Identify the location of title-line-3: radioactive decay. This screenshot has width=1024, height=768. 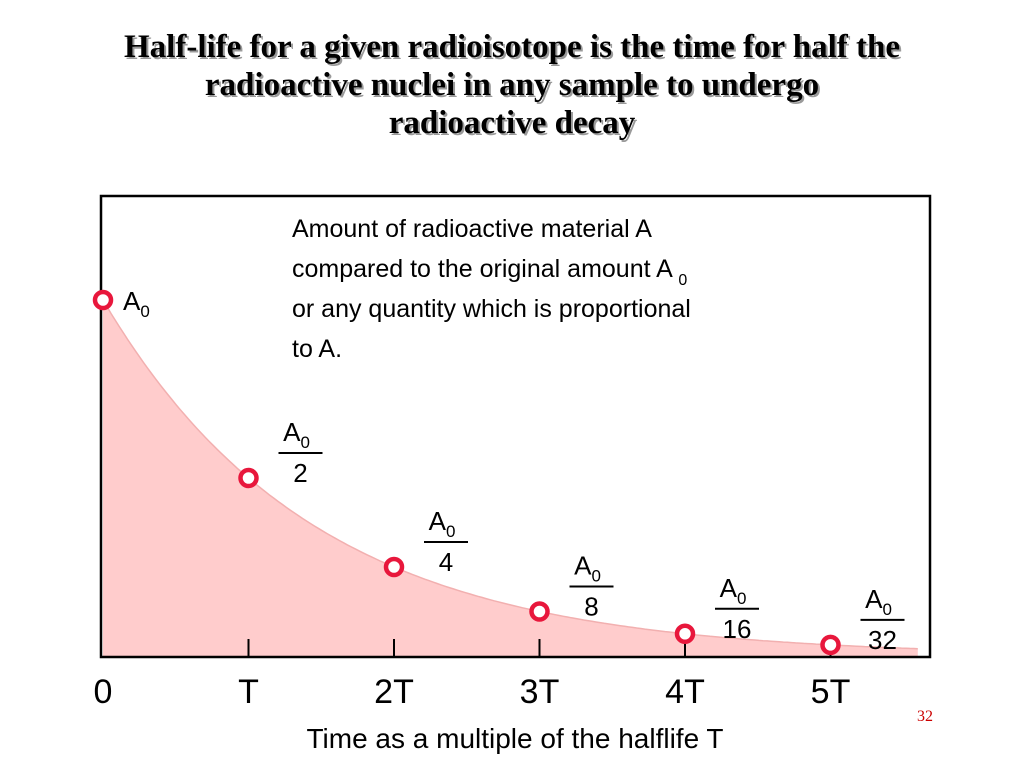
(512, 123).